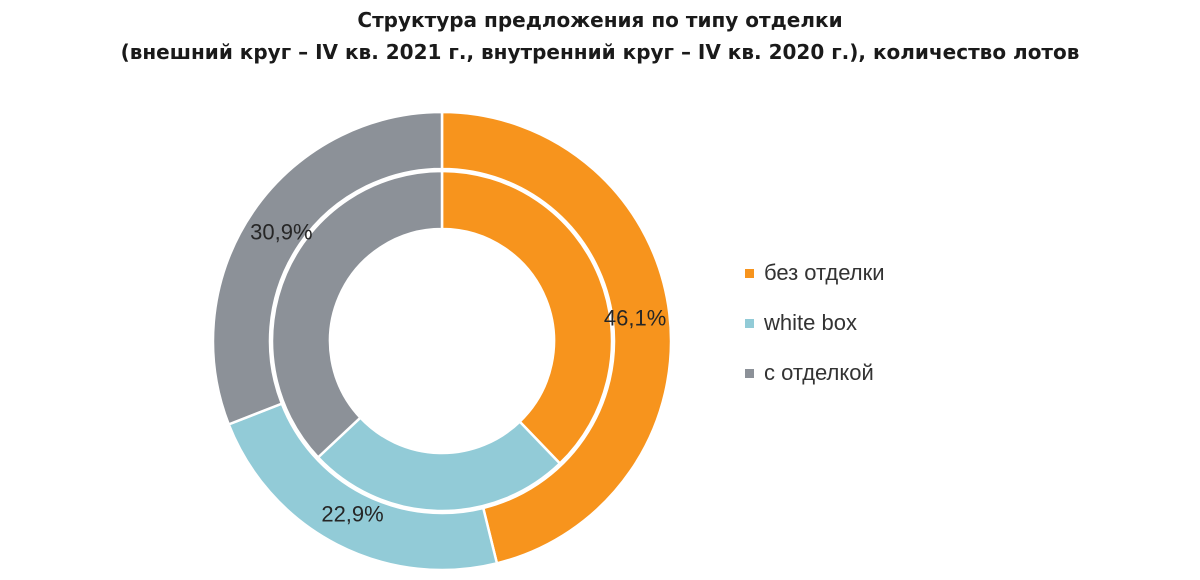 Image resolution: width=1200 pixels, height=580 pixels. What do you see at coordinates (810, 322) in the screenshot?
I see `legend-label: white box` at bounding box center [810, 322].